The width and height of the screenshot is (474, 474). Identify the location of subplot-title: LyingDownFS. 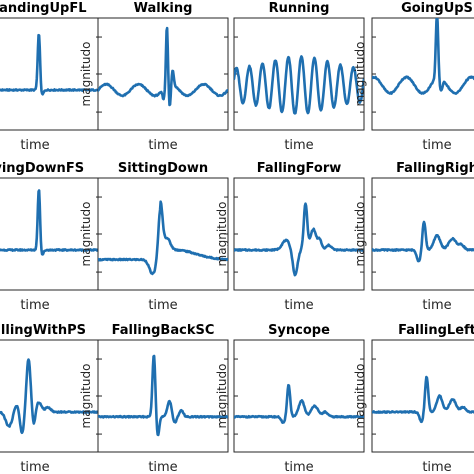
(42, 168).